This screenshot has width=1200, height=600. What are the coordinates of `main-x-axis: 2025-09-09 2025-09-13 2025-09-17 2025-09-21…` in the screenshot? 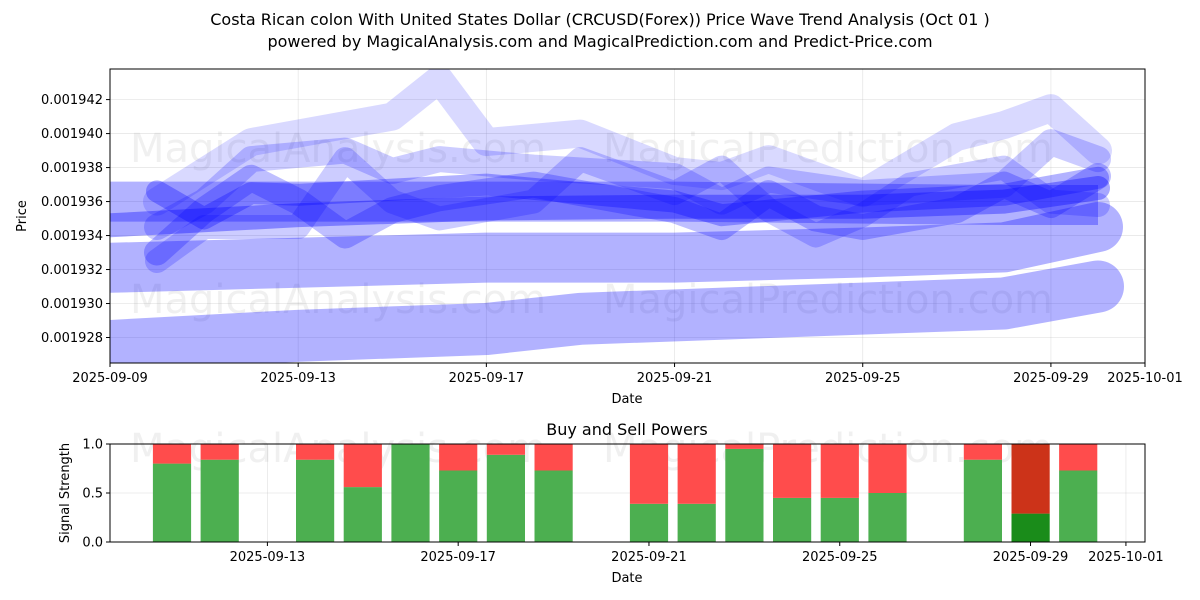 It's located at (627, 374).